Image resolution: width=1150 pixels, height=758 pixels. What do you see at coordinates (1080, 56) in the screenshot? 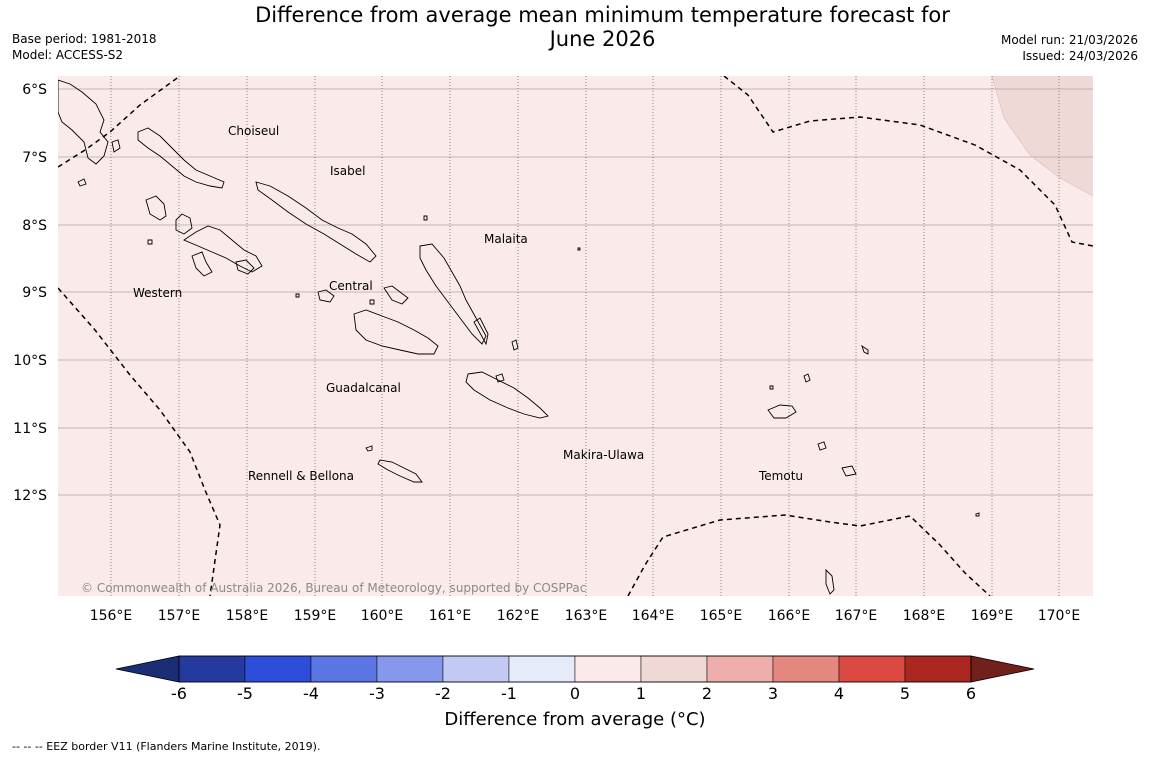
I see `issued-date: Issued: 24/03/2026` at bounding box center [1080, 56].